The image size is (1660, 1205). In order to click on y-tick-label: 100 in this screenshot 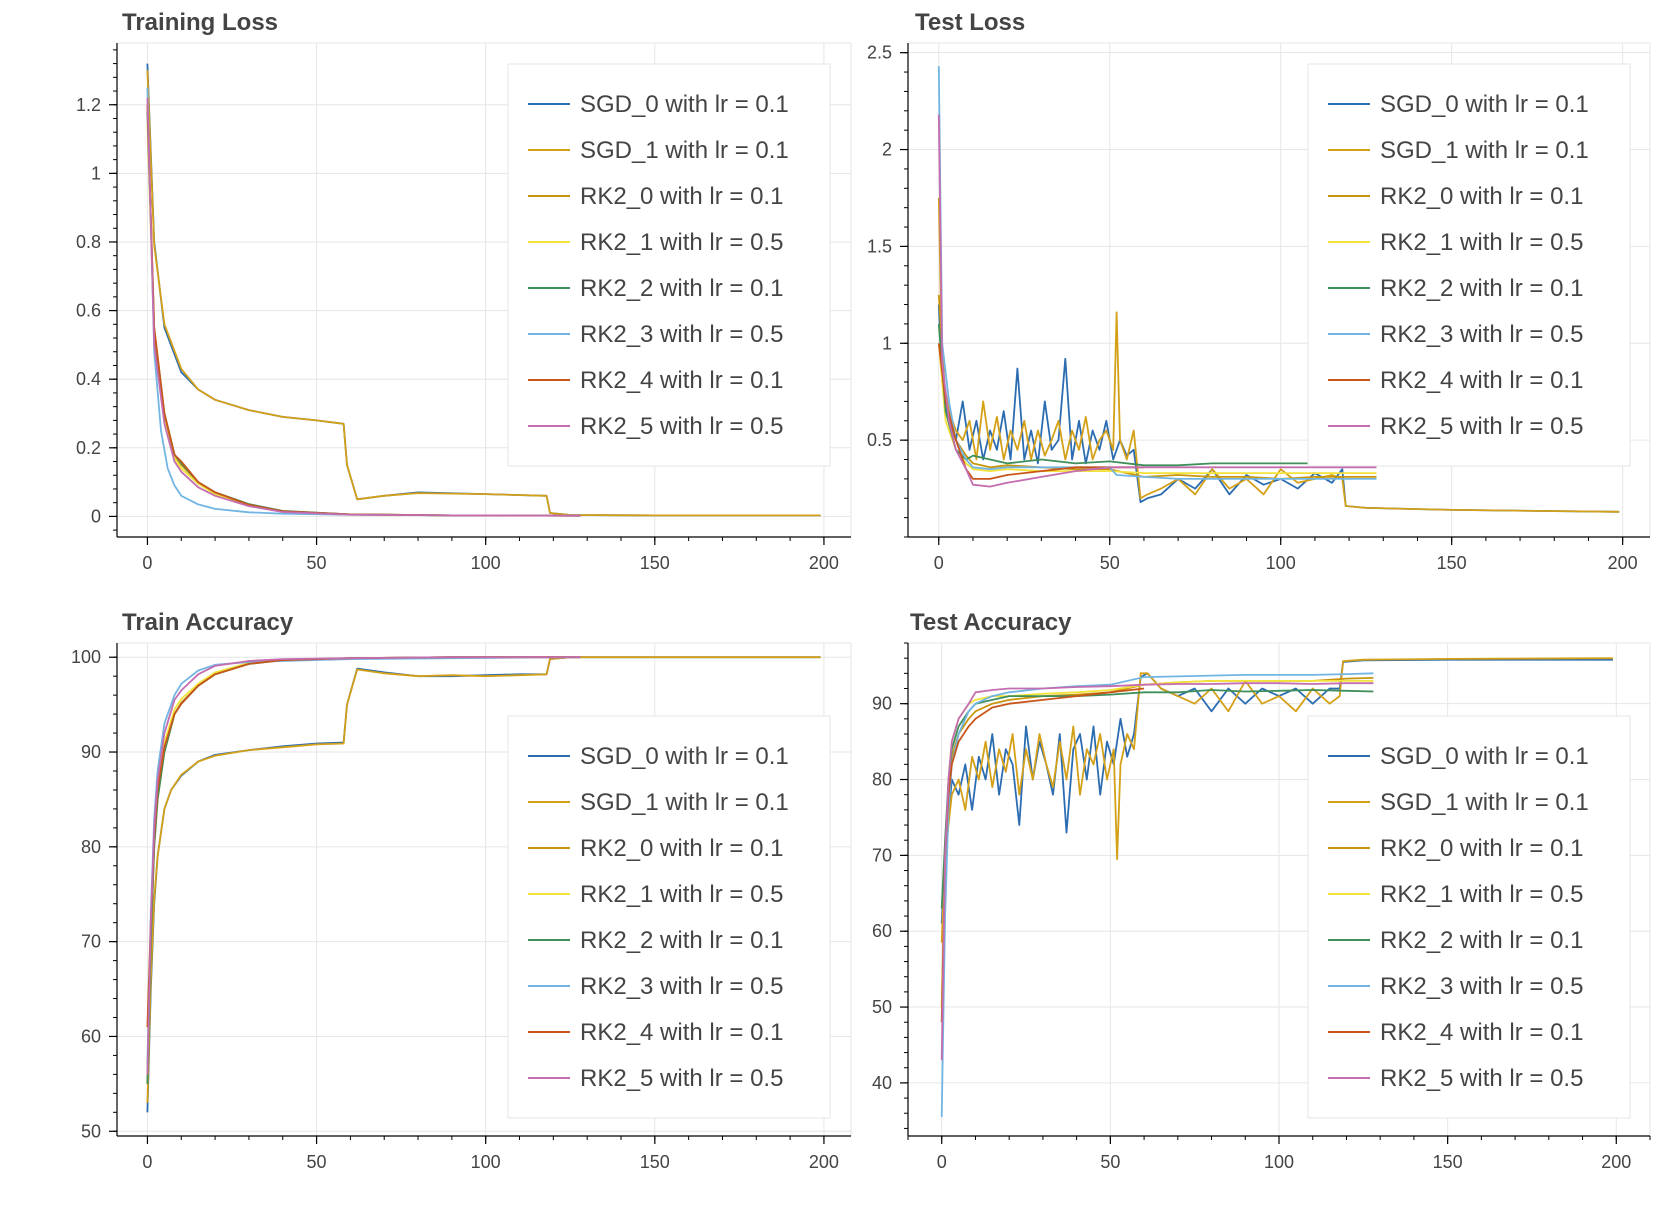, I will do `click(86, 657)`.